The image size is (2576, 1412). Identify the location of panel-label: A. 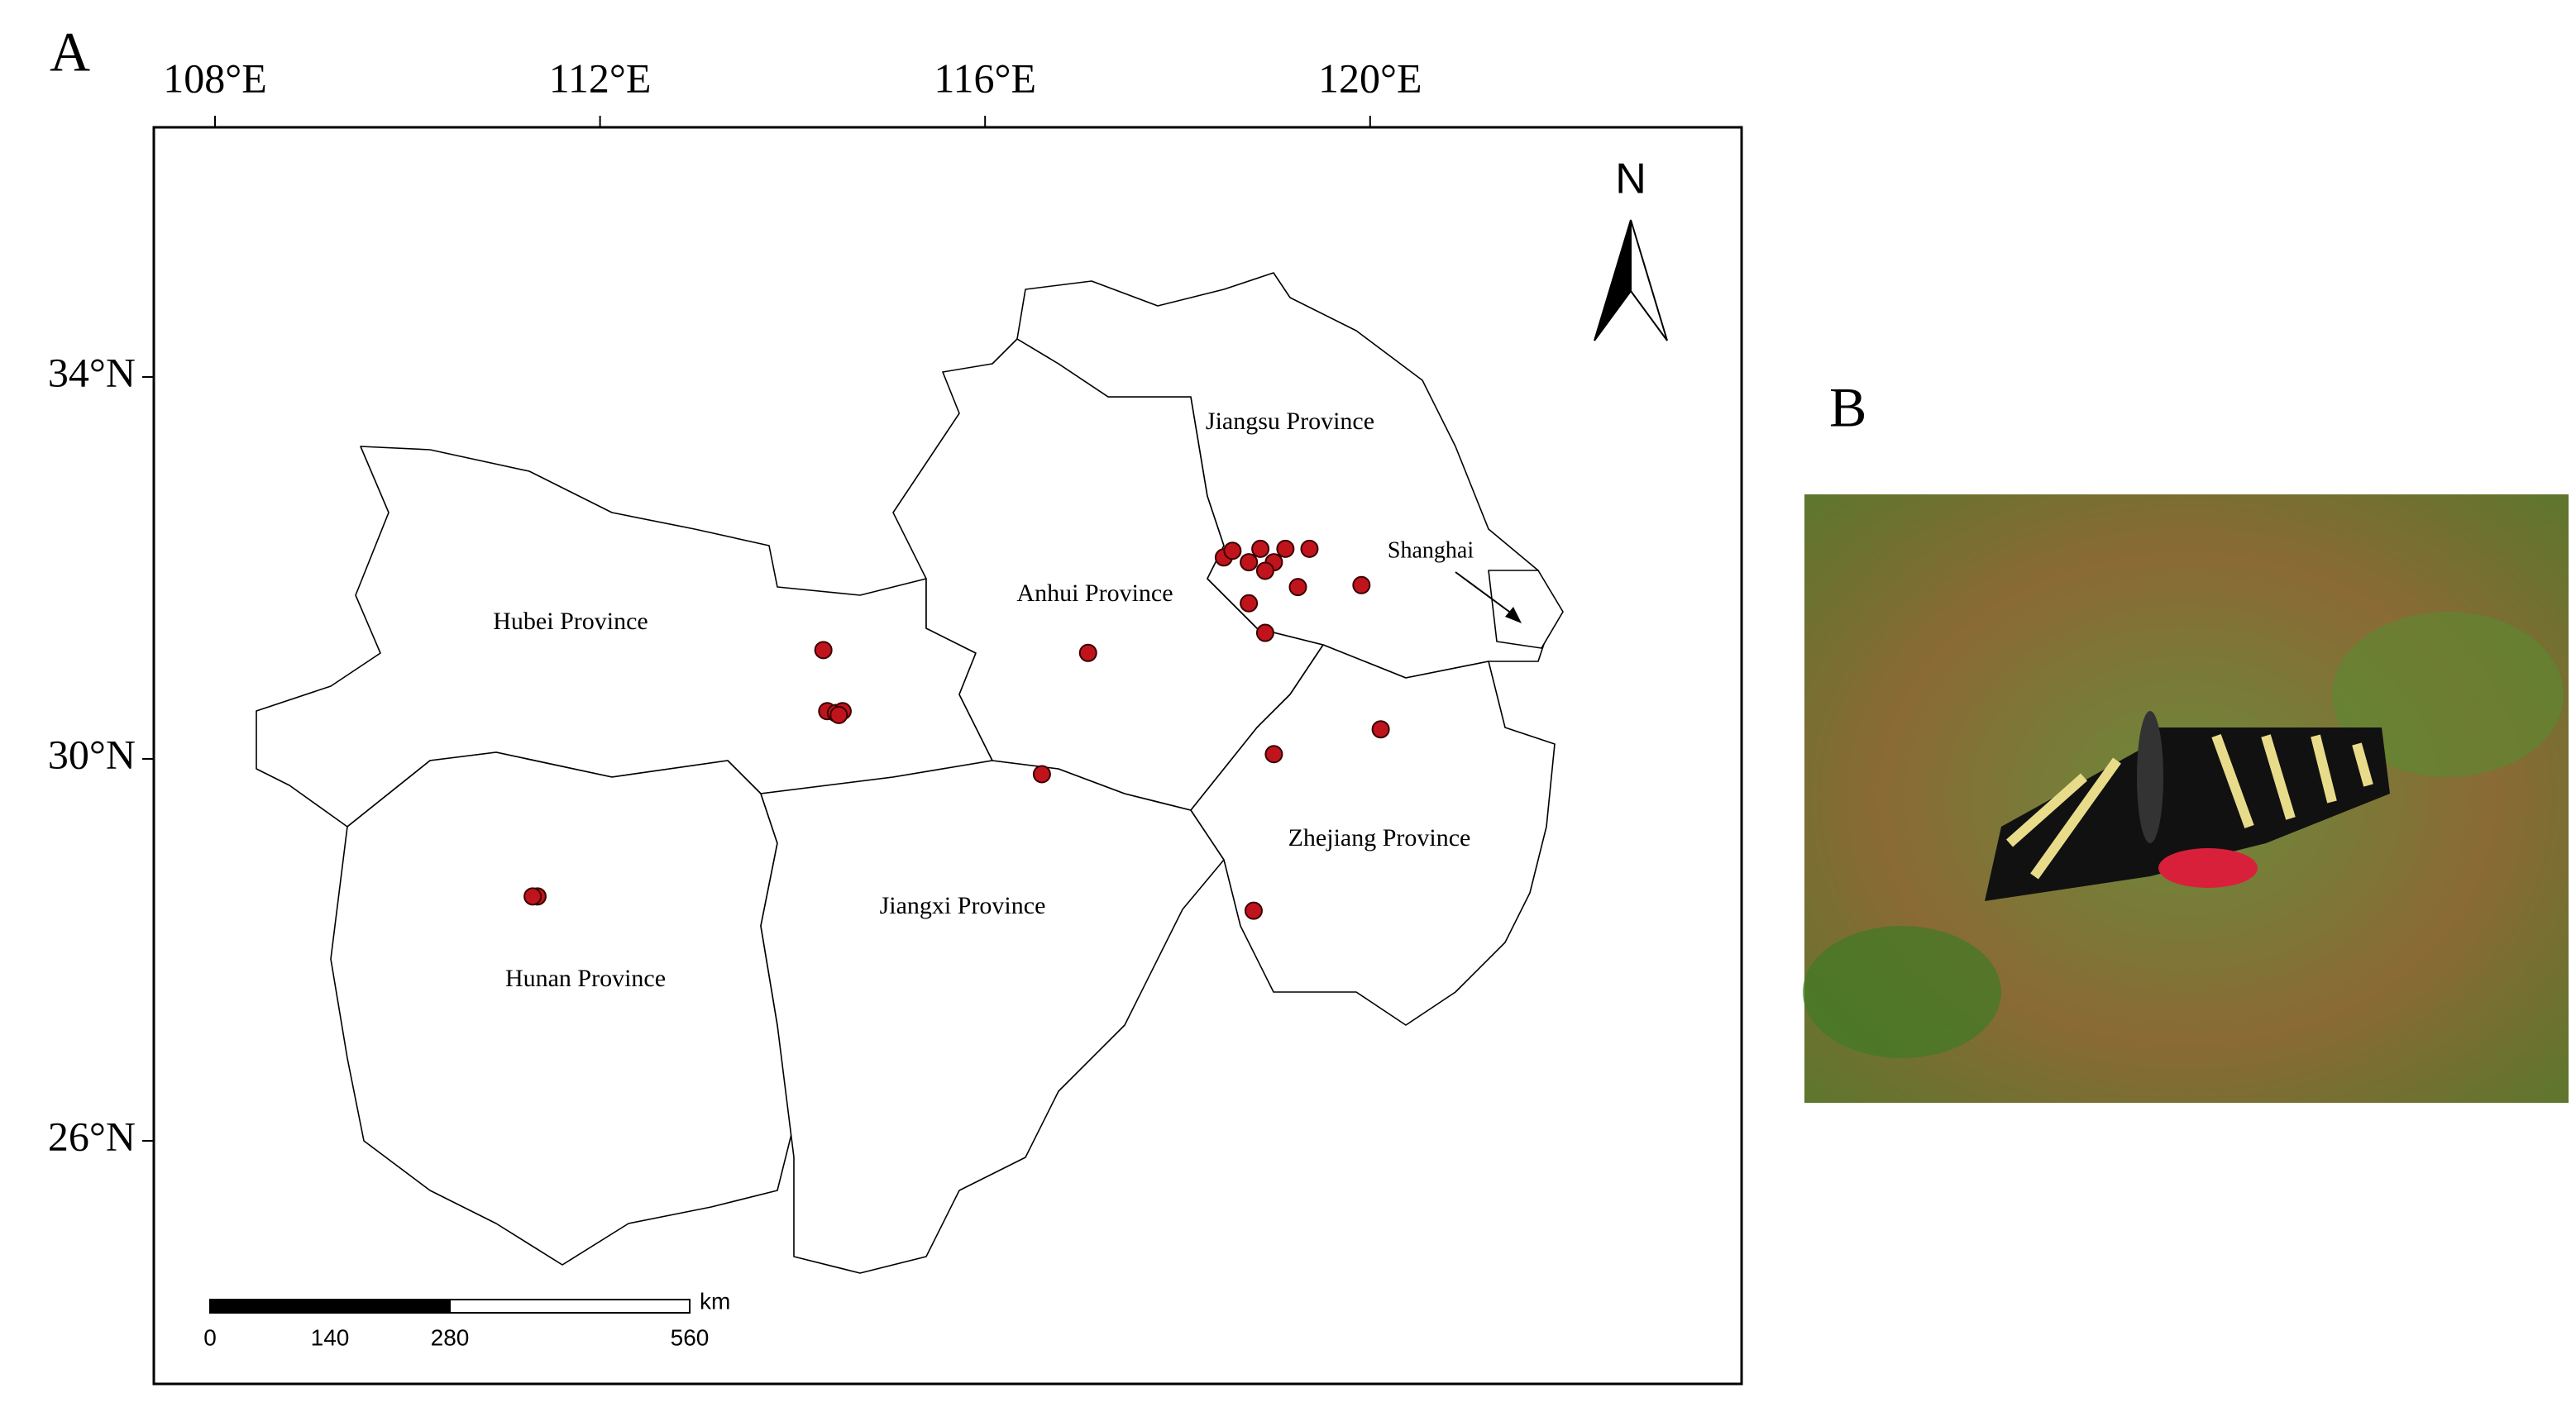
(70, 52).